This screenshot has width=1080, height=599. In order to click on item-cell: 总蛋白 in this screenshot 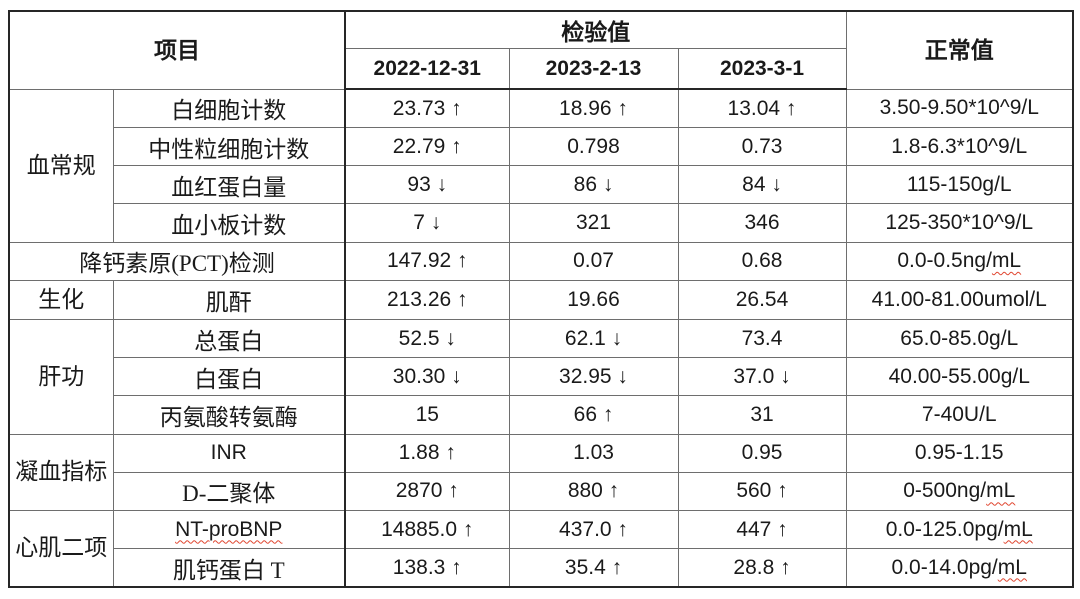, I will do `click(229, 339)`.